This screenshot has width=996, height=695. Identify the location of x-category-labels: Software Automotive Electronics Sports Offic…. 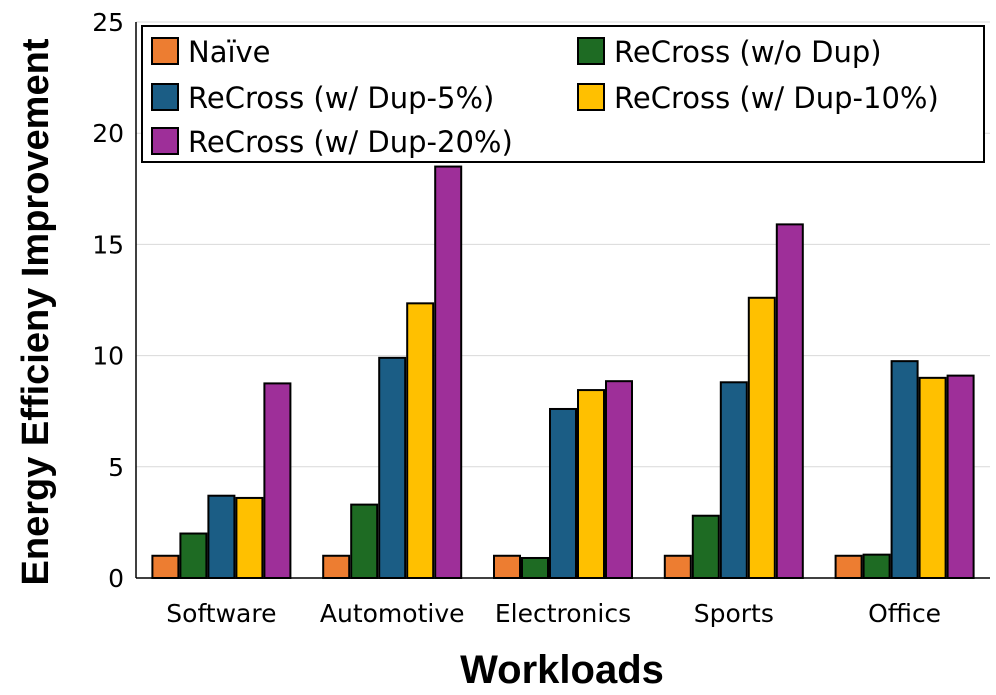
(553, 613).